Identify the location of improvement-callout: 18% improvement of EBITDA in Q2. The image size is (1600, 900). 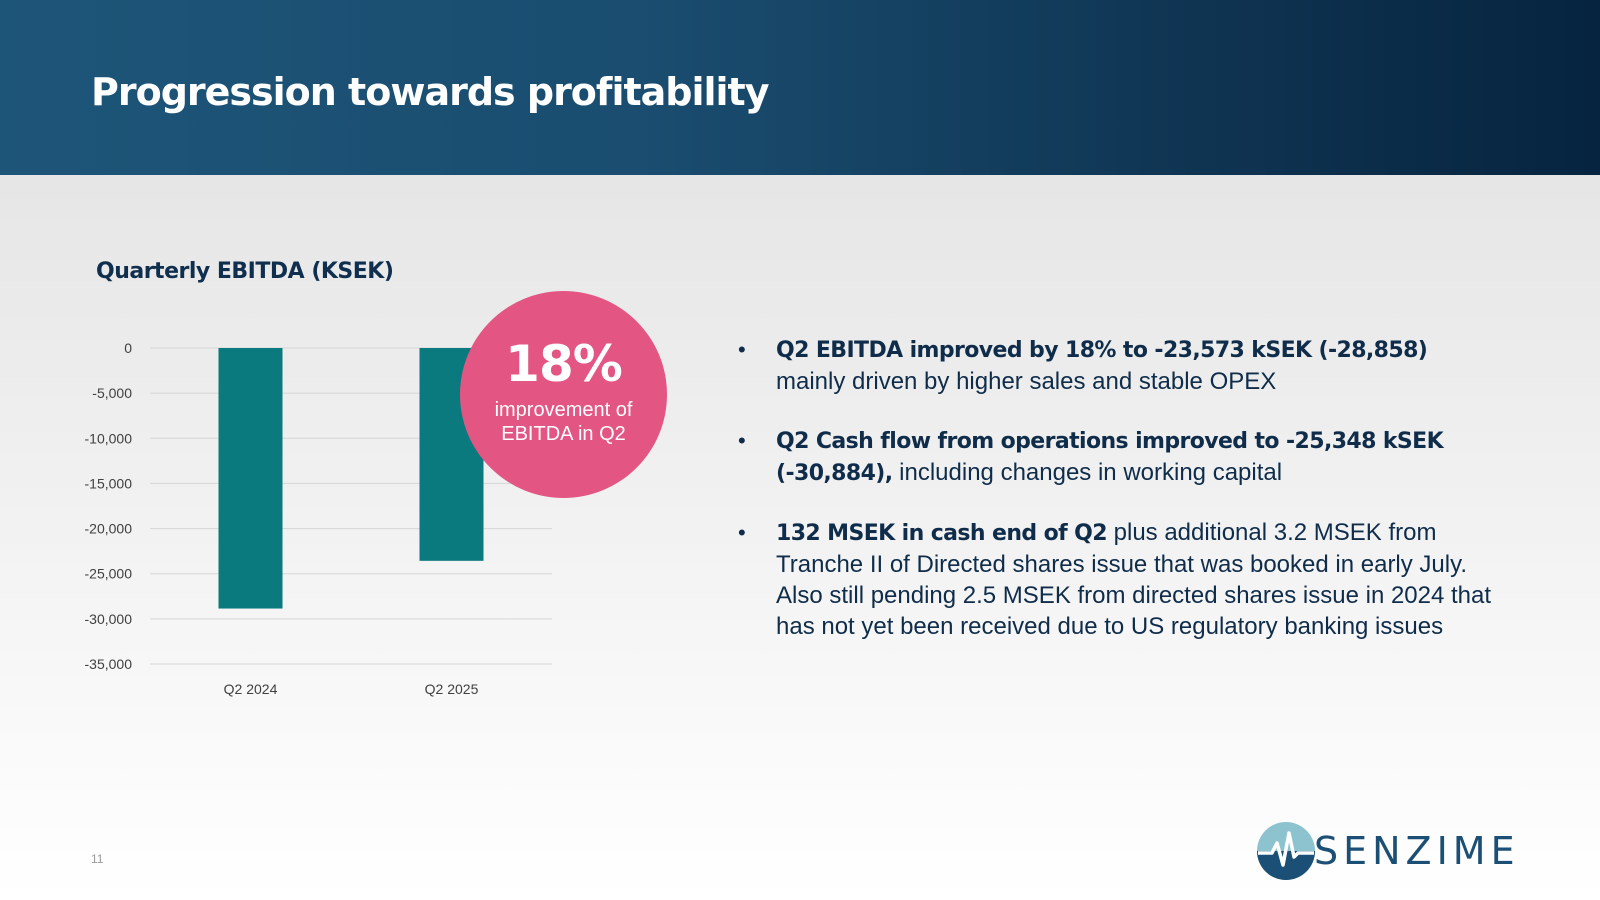
(563, 394).